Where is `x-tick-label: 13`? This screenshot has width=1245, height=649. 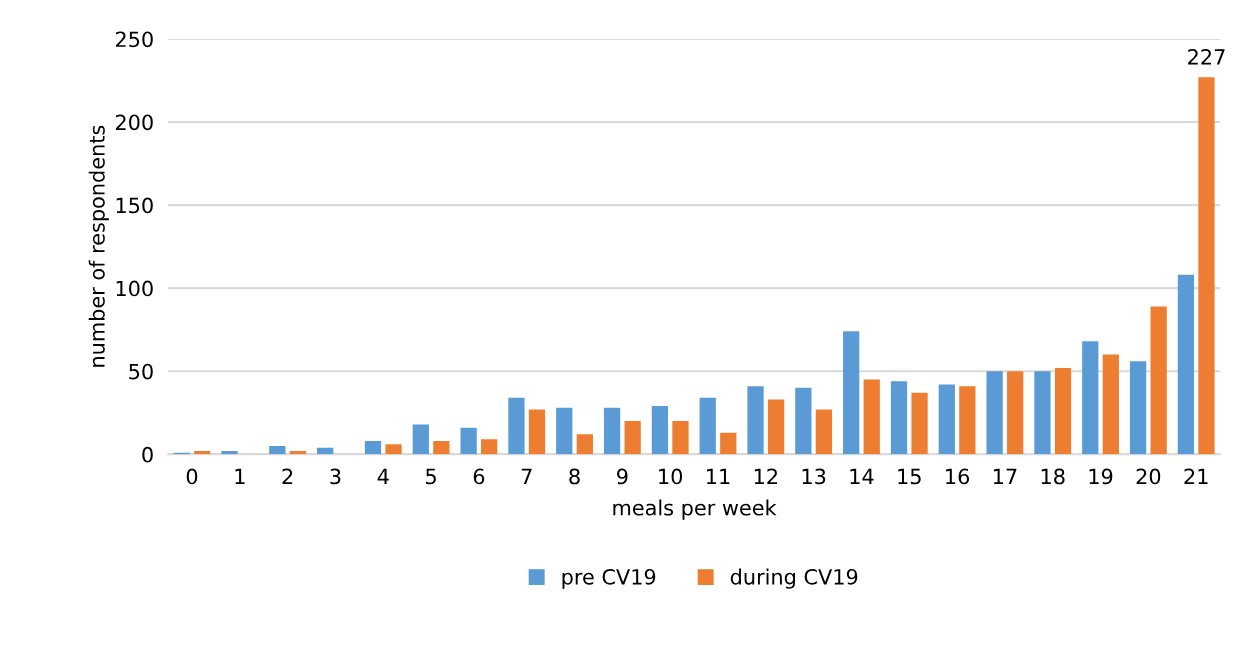
x-tick-label: 13 is located at coordinates (814, 476).